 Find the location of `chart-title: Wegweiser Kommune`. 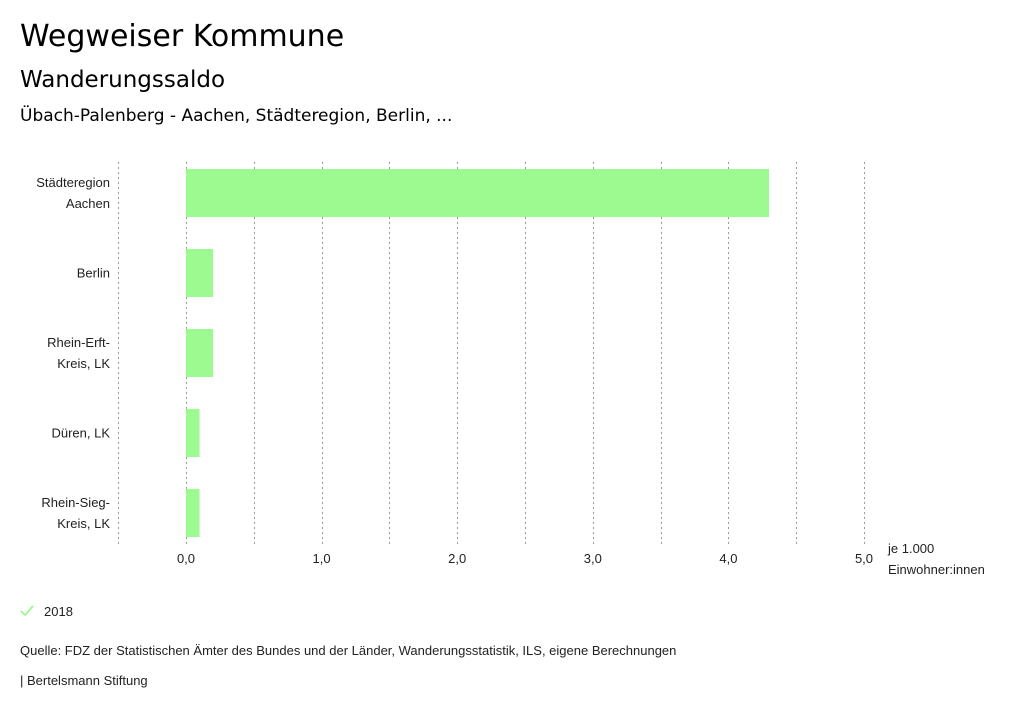

chart-title: Wegweiser Kommune is located at coordinates (182, 36).